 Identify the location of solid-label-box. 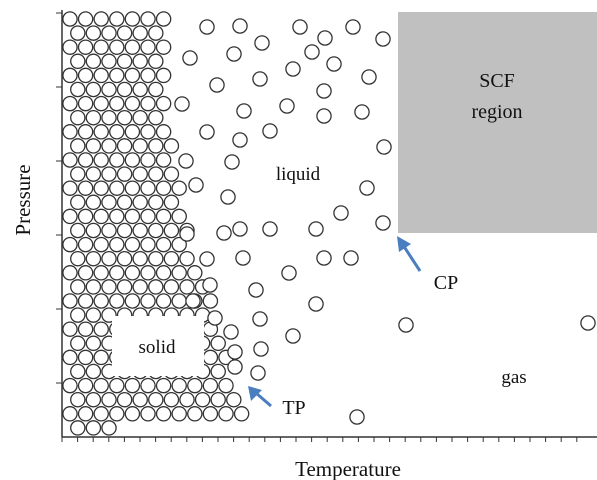
(158, 346).